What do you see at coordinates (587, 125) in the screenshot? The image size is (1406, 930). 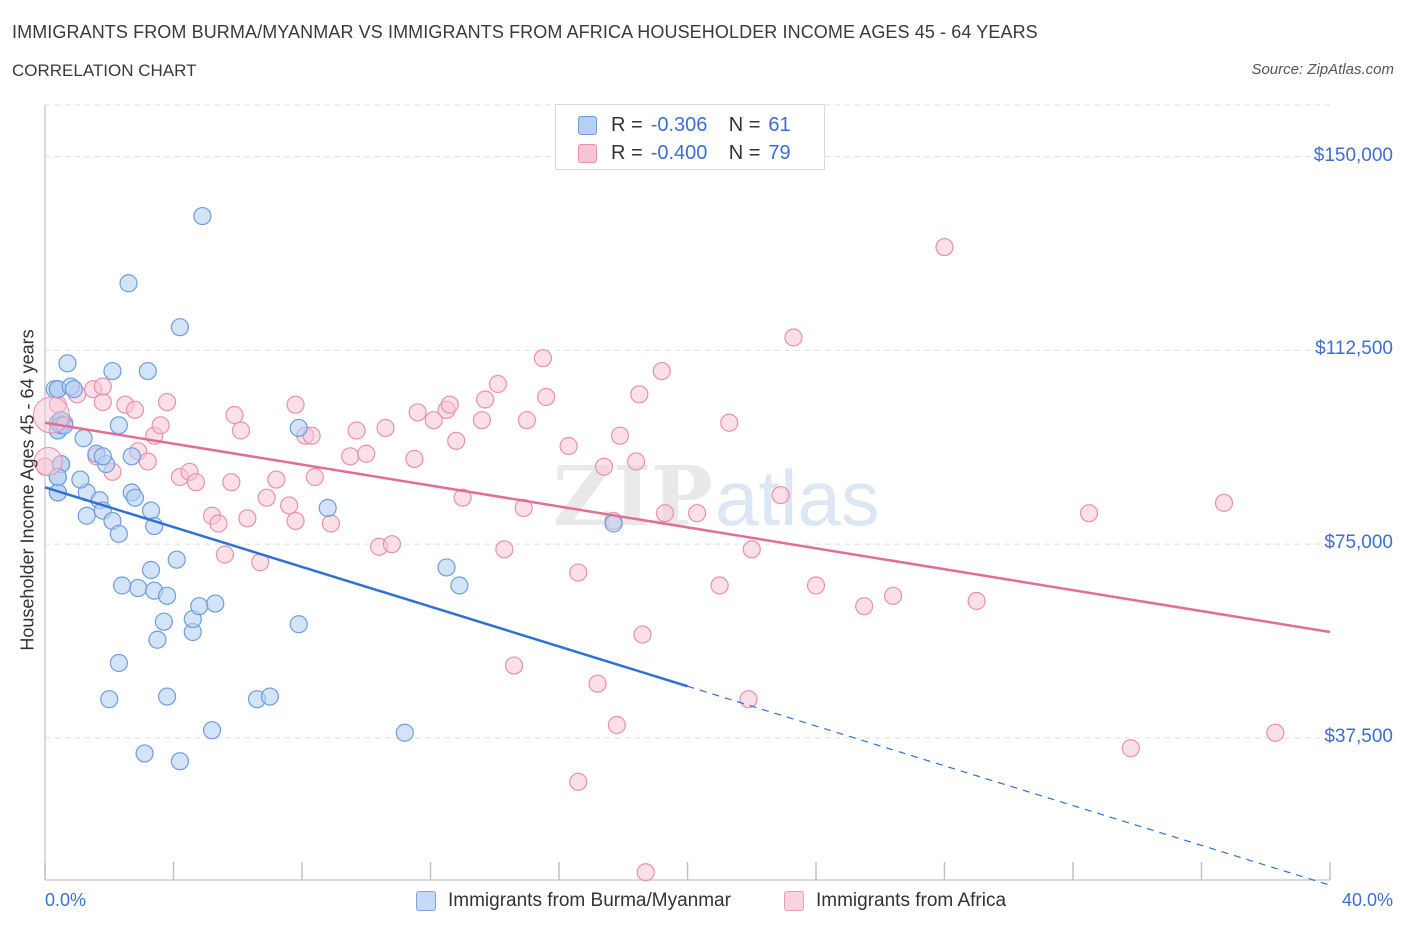 I see `burma-swatch` at bounding box center [587, 125].